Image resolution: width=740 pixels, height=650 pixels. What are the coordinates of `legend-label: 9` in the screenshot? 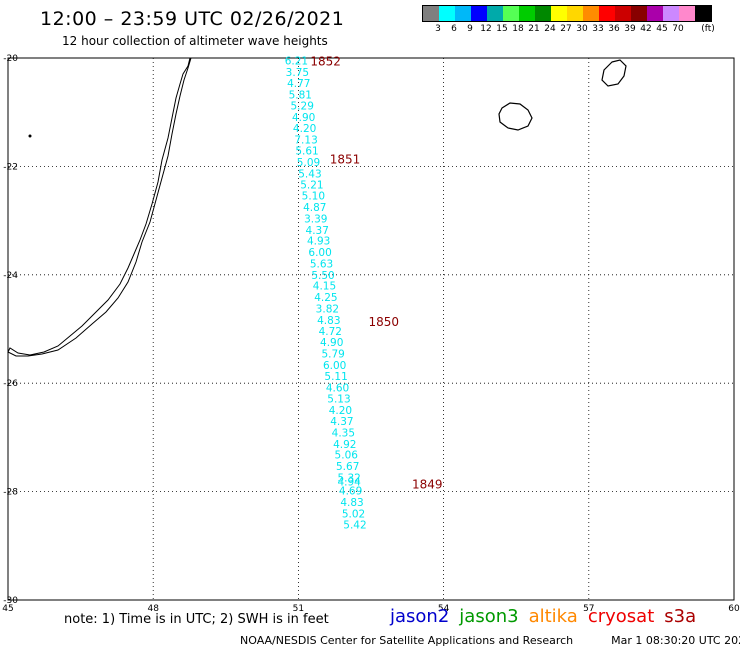 It's located at (470, 29).